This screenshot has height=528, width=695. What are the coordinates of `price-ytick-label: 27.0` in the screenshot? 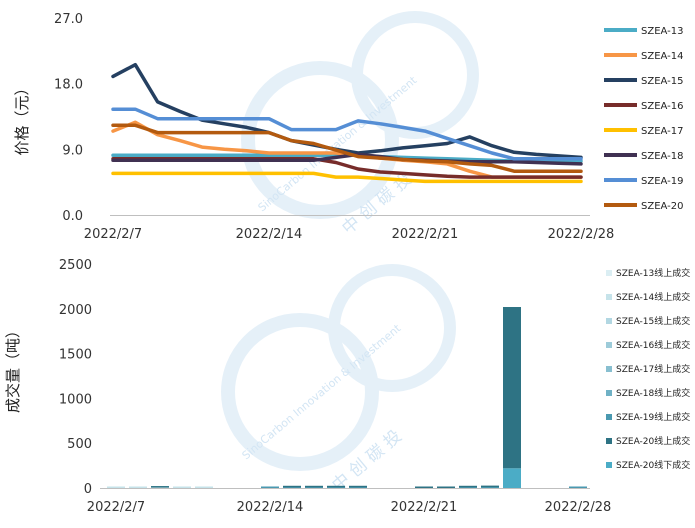 It's located at (68, 19).